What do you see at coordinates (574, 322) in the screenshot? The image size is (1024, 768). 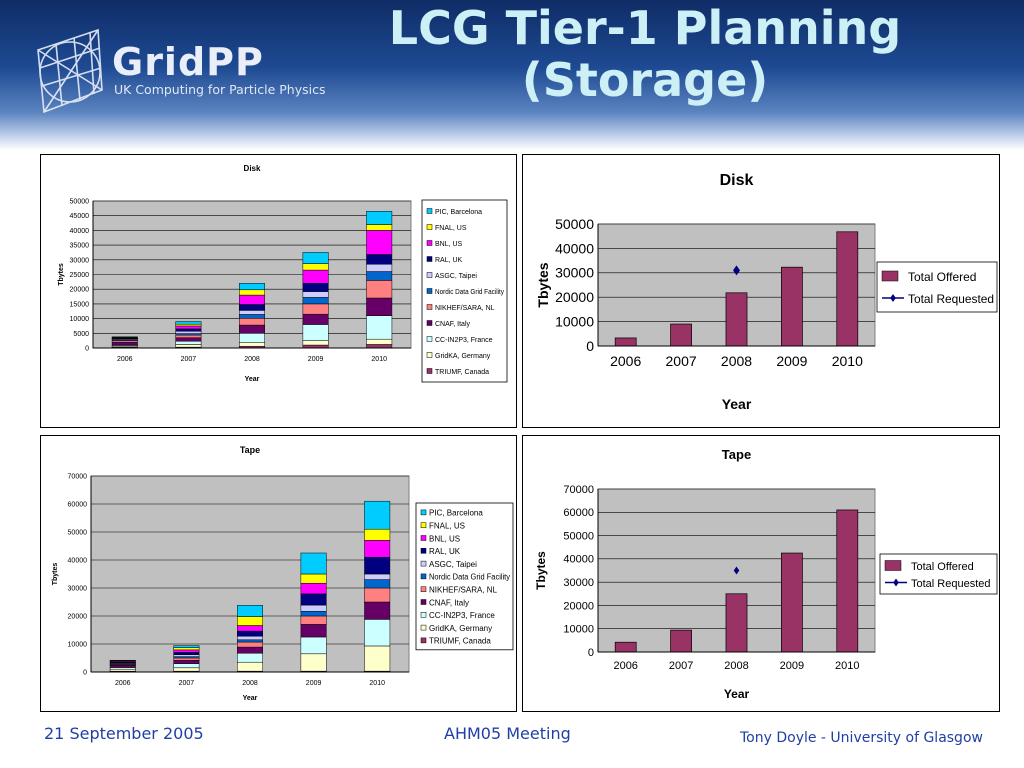 I see `y-tick-label: 10000` at bounding box center [574, 322].